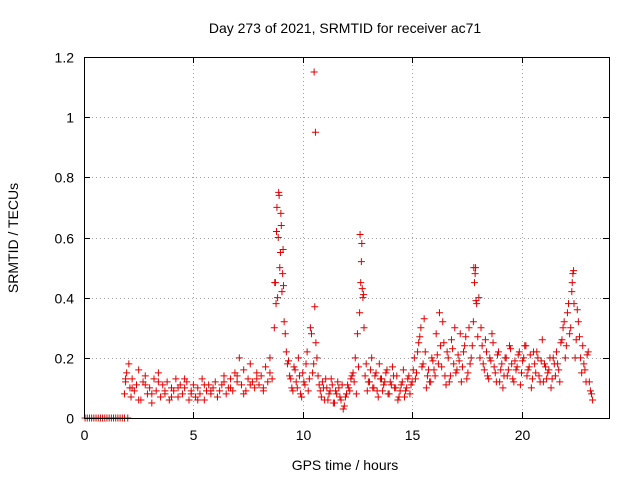 The height and width of the screenshot is (480, 640). What do you see at coordinates (65, 299) in the screenshot?
I see `y-tick-label: 0.4` at bounding box center [65, 299].